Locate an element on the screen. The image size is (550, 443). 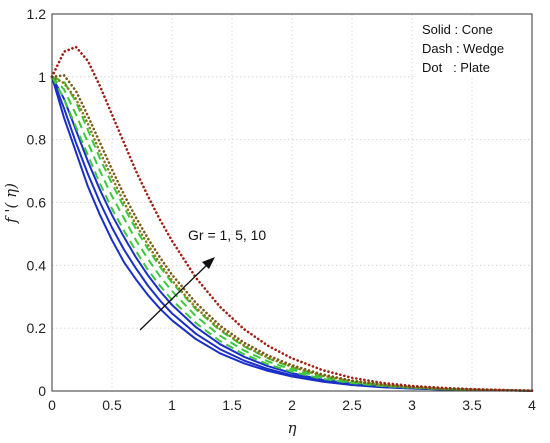
y-axis-label: f '( η) is located at coordinates (11, 203).